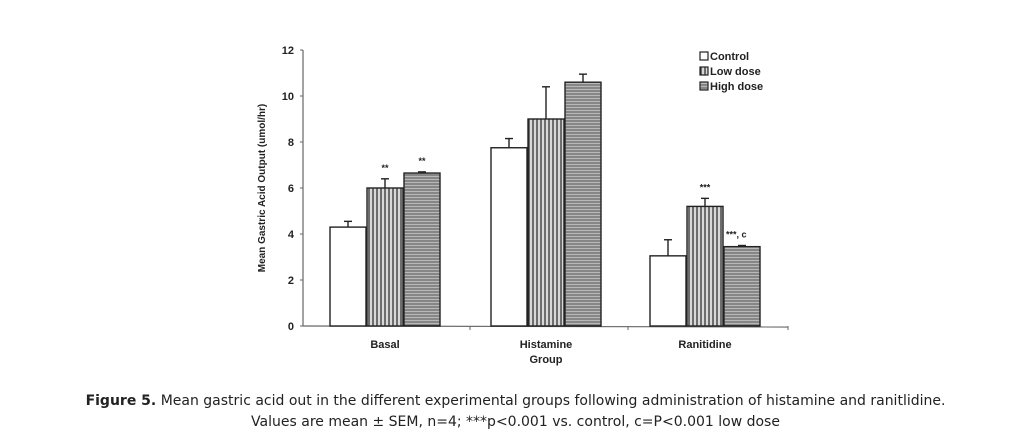  Describe the element at coordinates (583, 204) in the screenshot. I see `bar-high-dose-histamine` at that location.